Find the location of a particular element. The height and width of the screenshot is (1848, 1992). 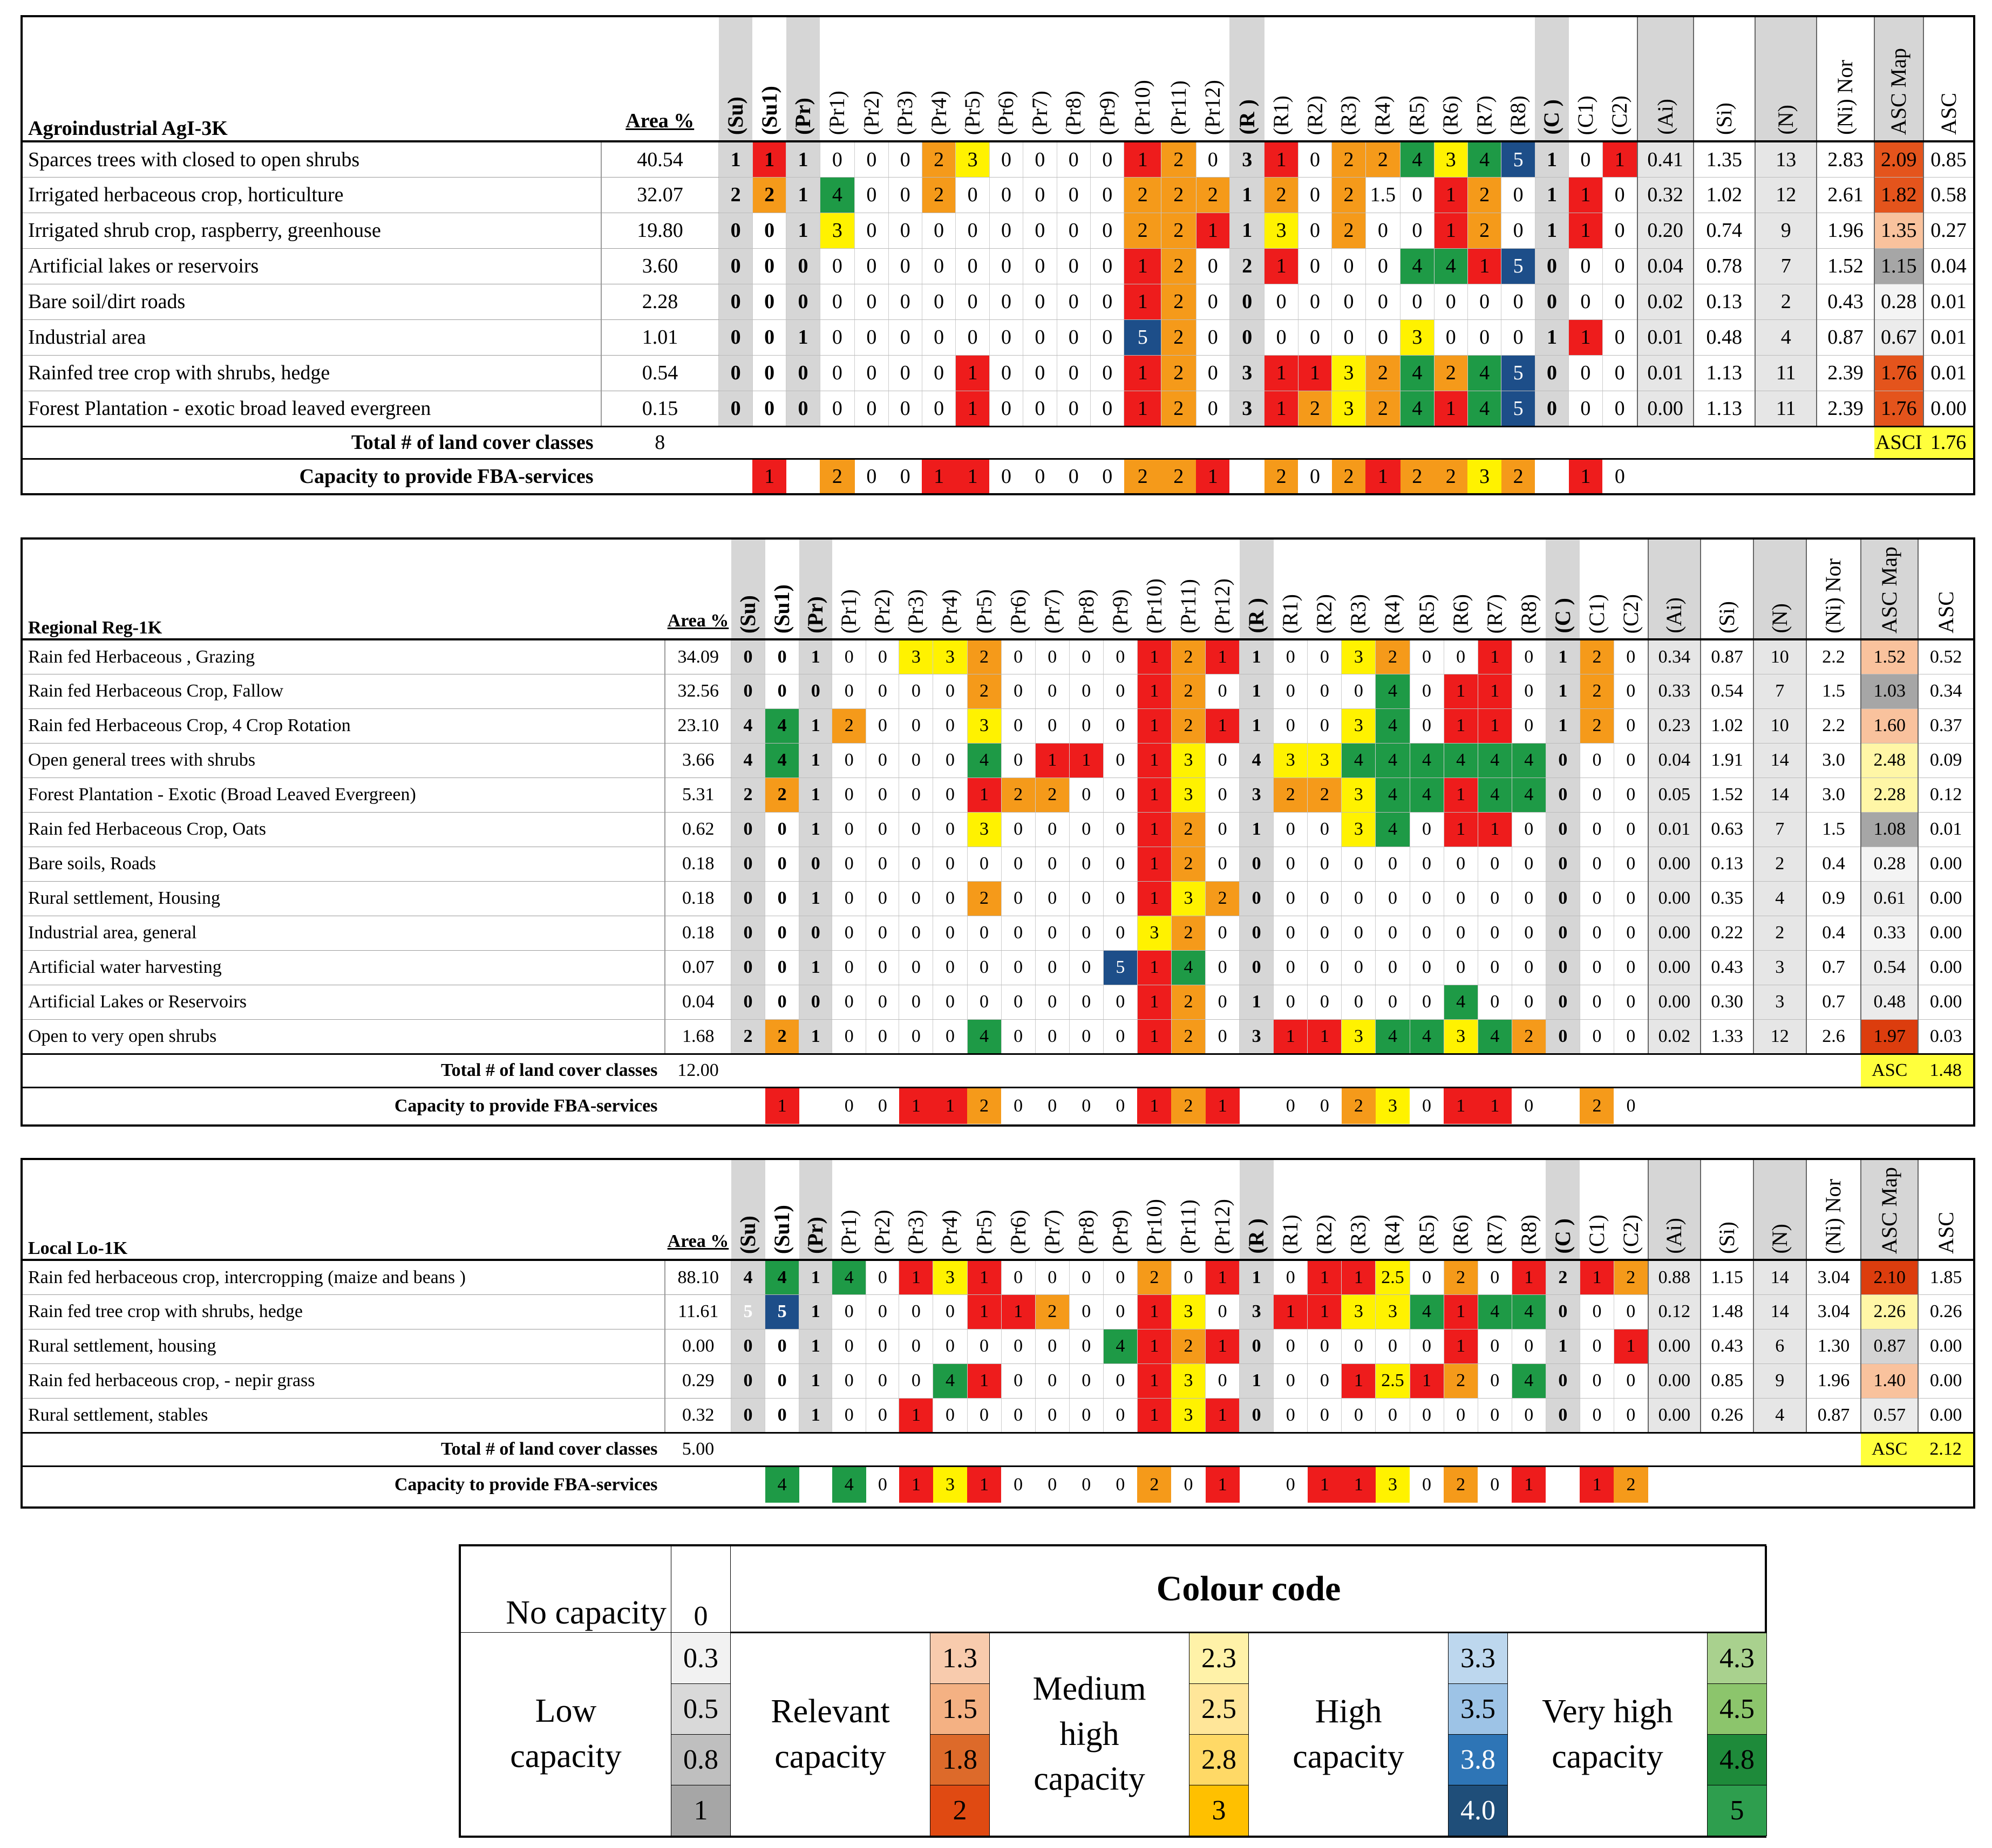

land-cover-name: Artificial Lakes or Reservoirs is located at coordinates (344, 1002).